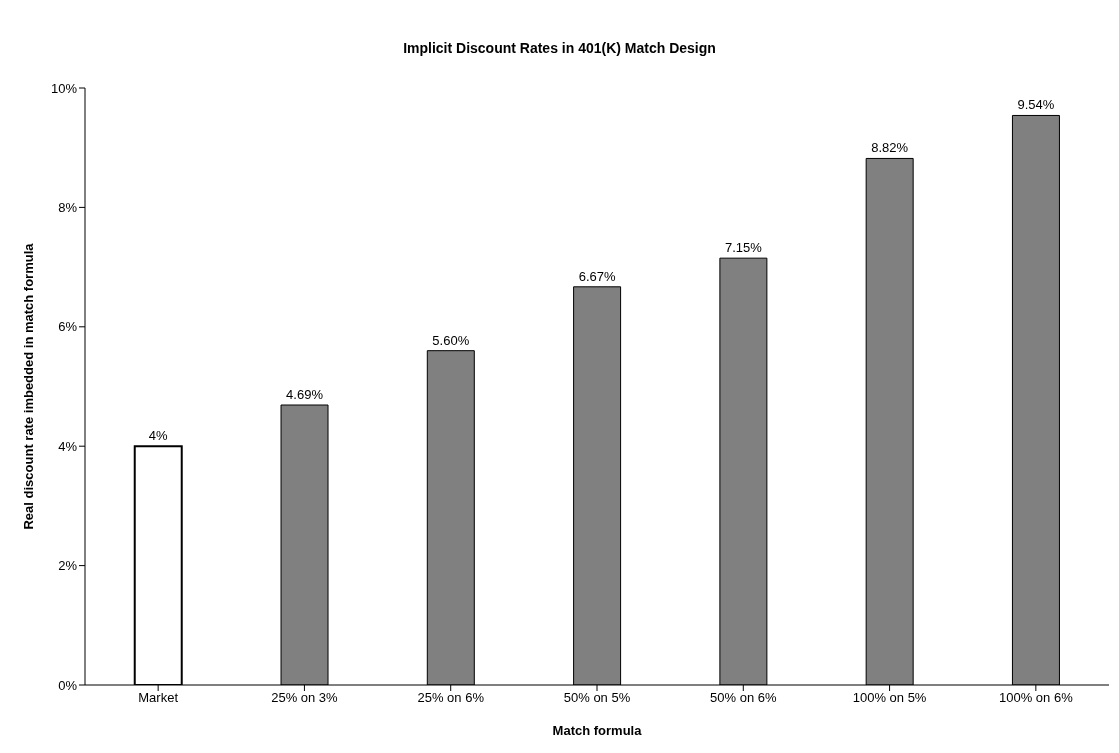 The width and height of the screenshot is (1119, 753). What do you see at coordinates (743, 248) in the screenshot?
I see `data-label: 7.15%` at bounding box center [743, 248].